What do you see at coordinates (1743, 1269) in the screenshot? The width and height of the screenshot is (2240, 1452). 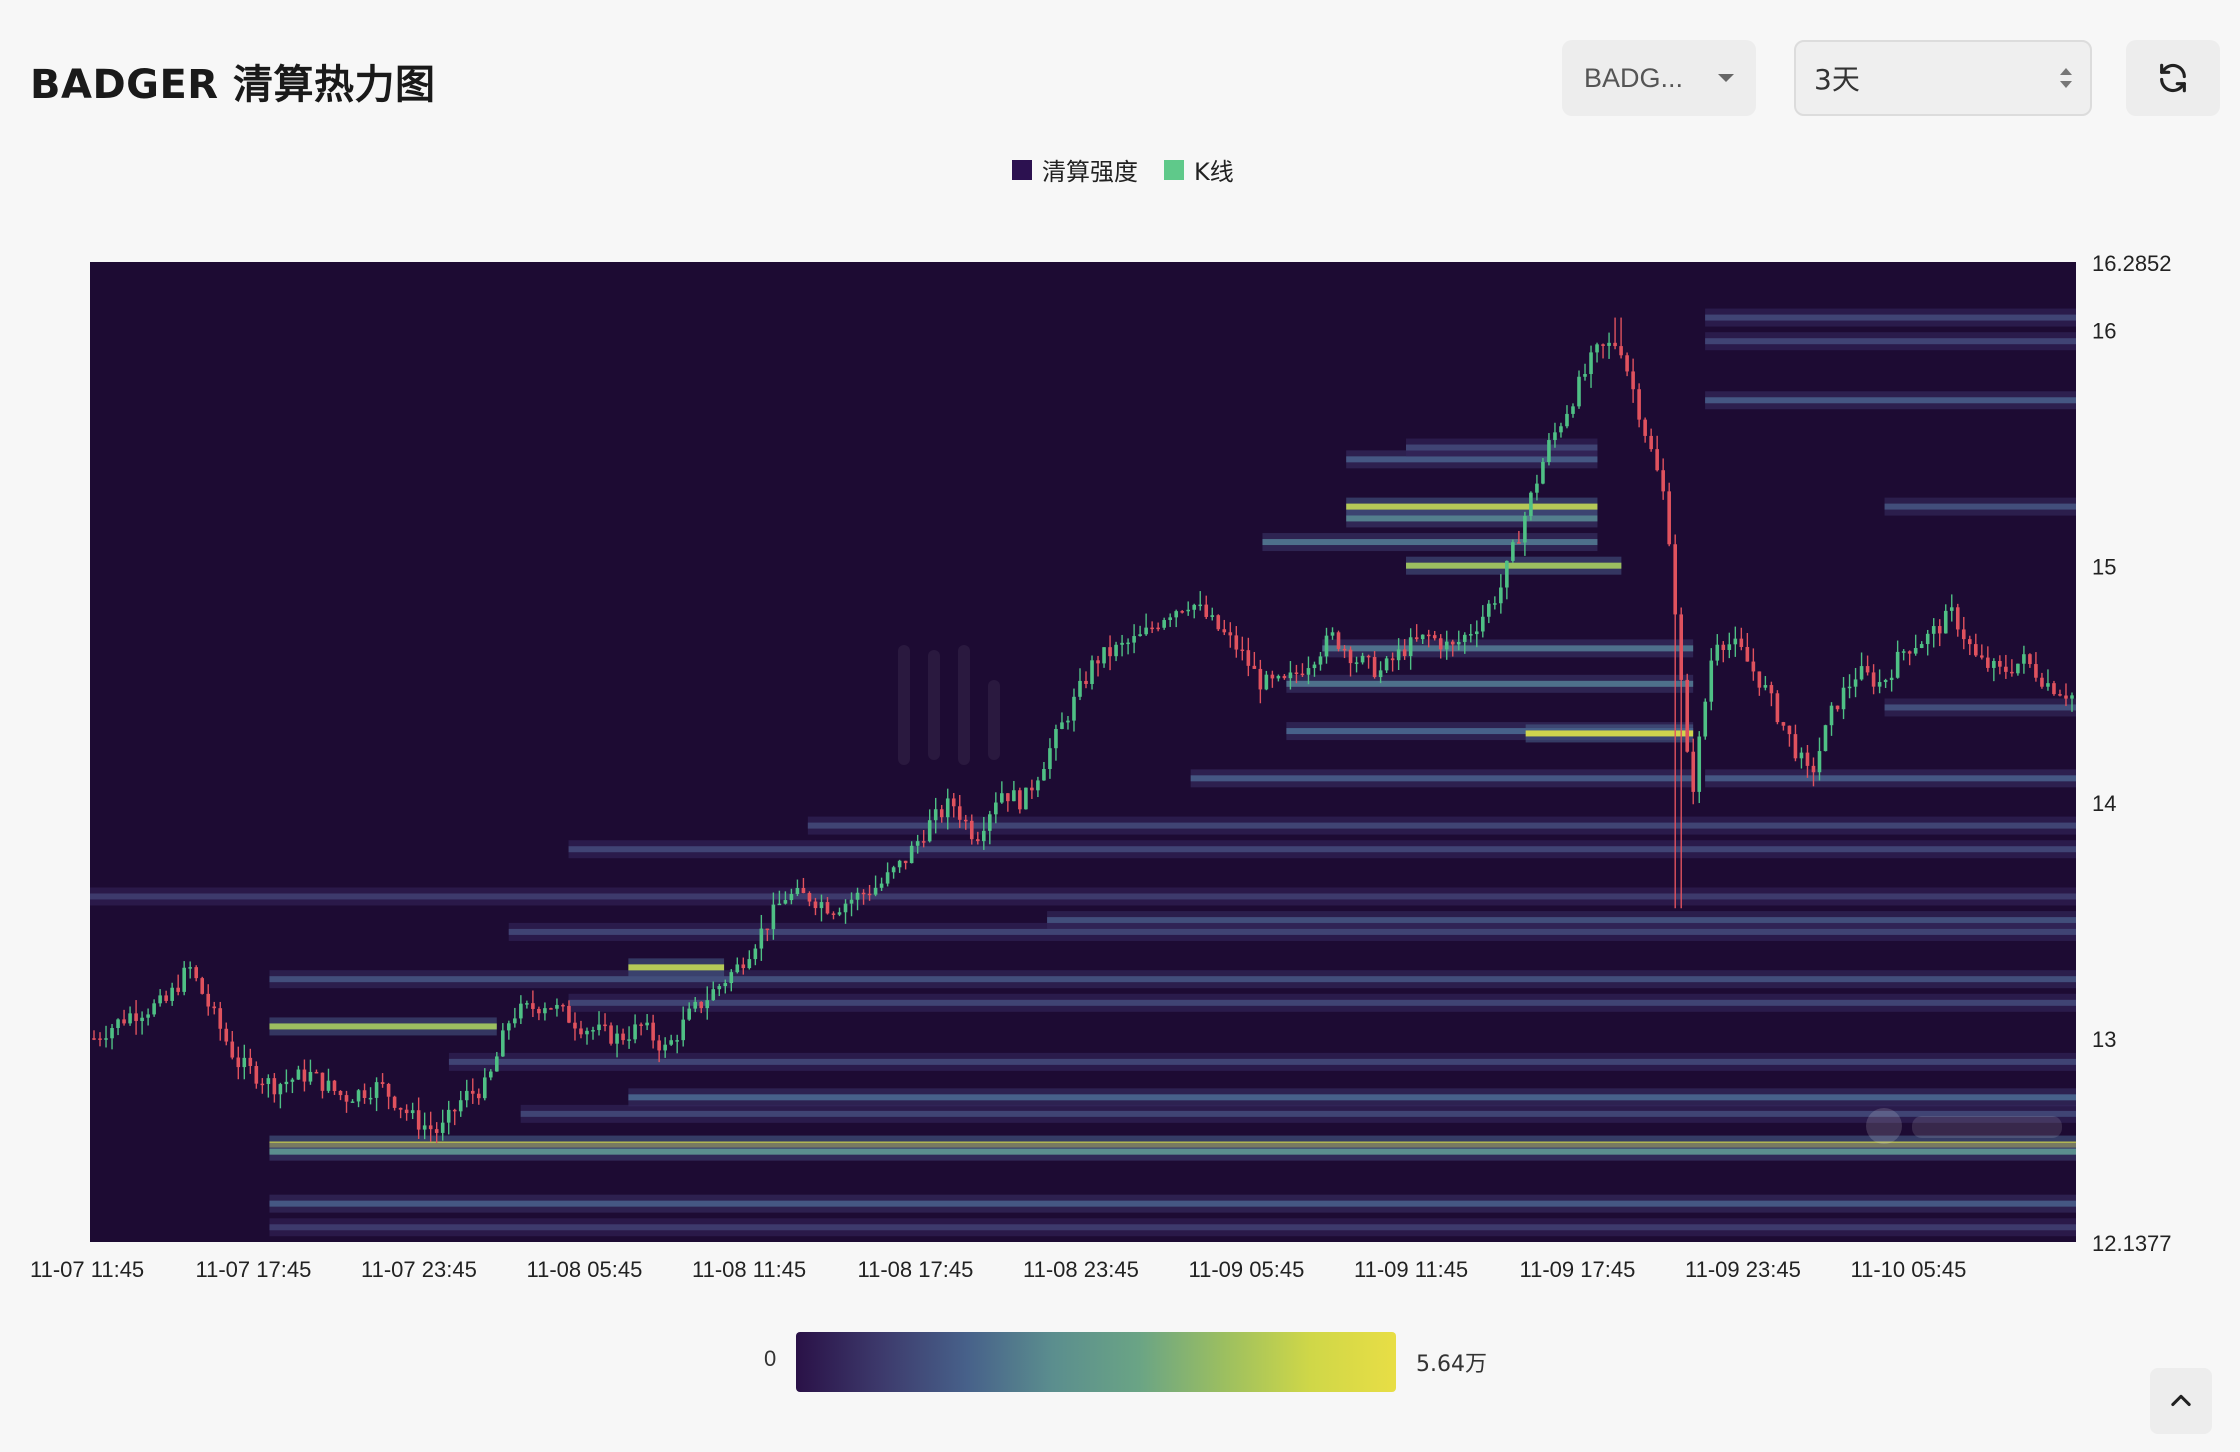 I see `x-tick-label: 11-09 23:45` at bounding box center [1743, 1269].